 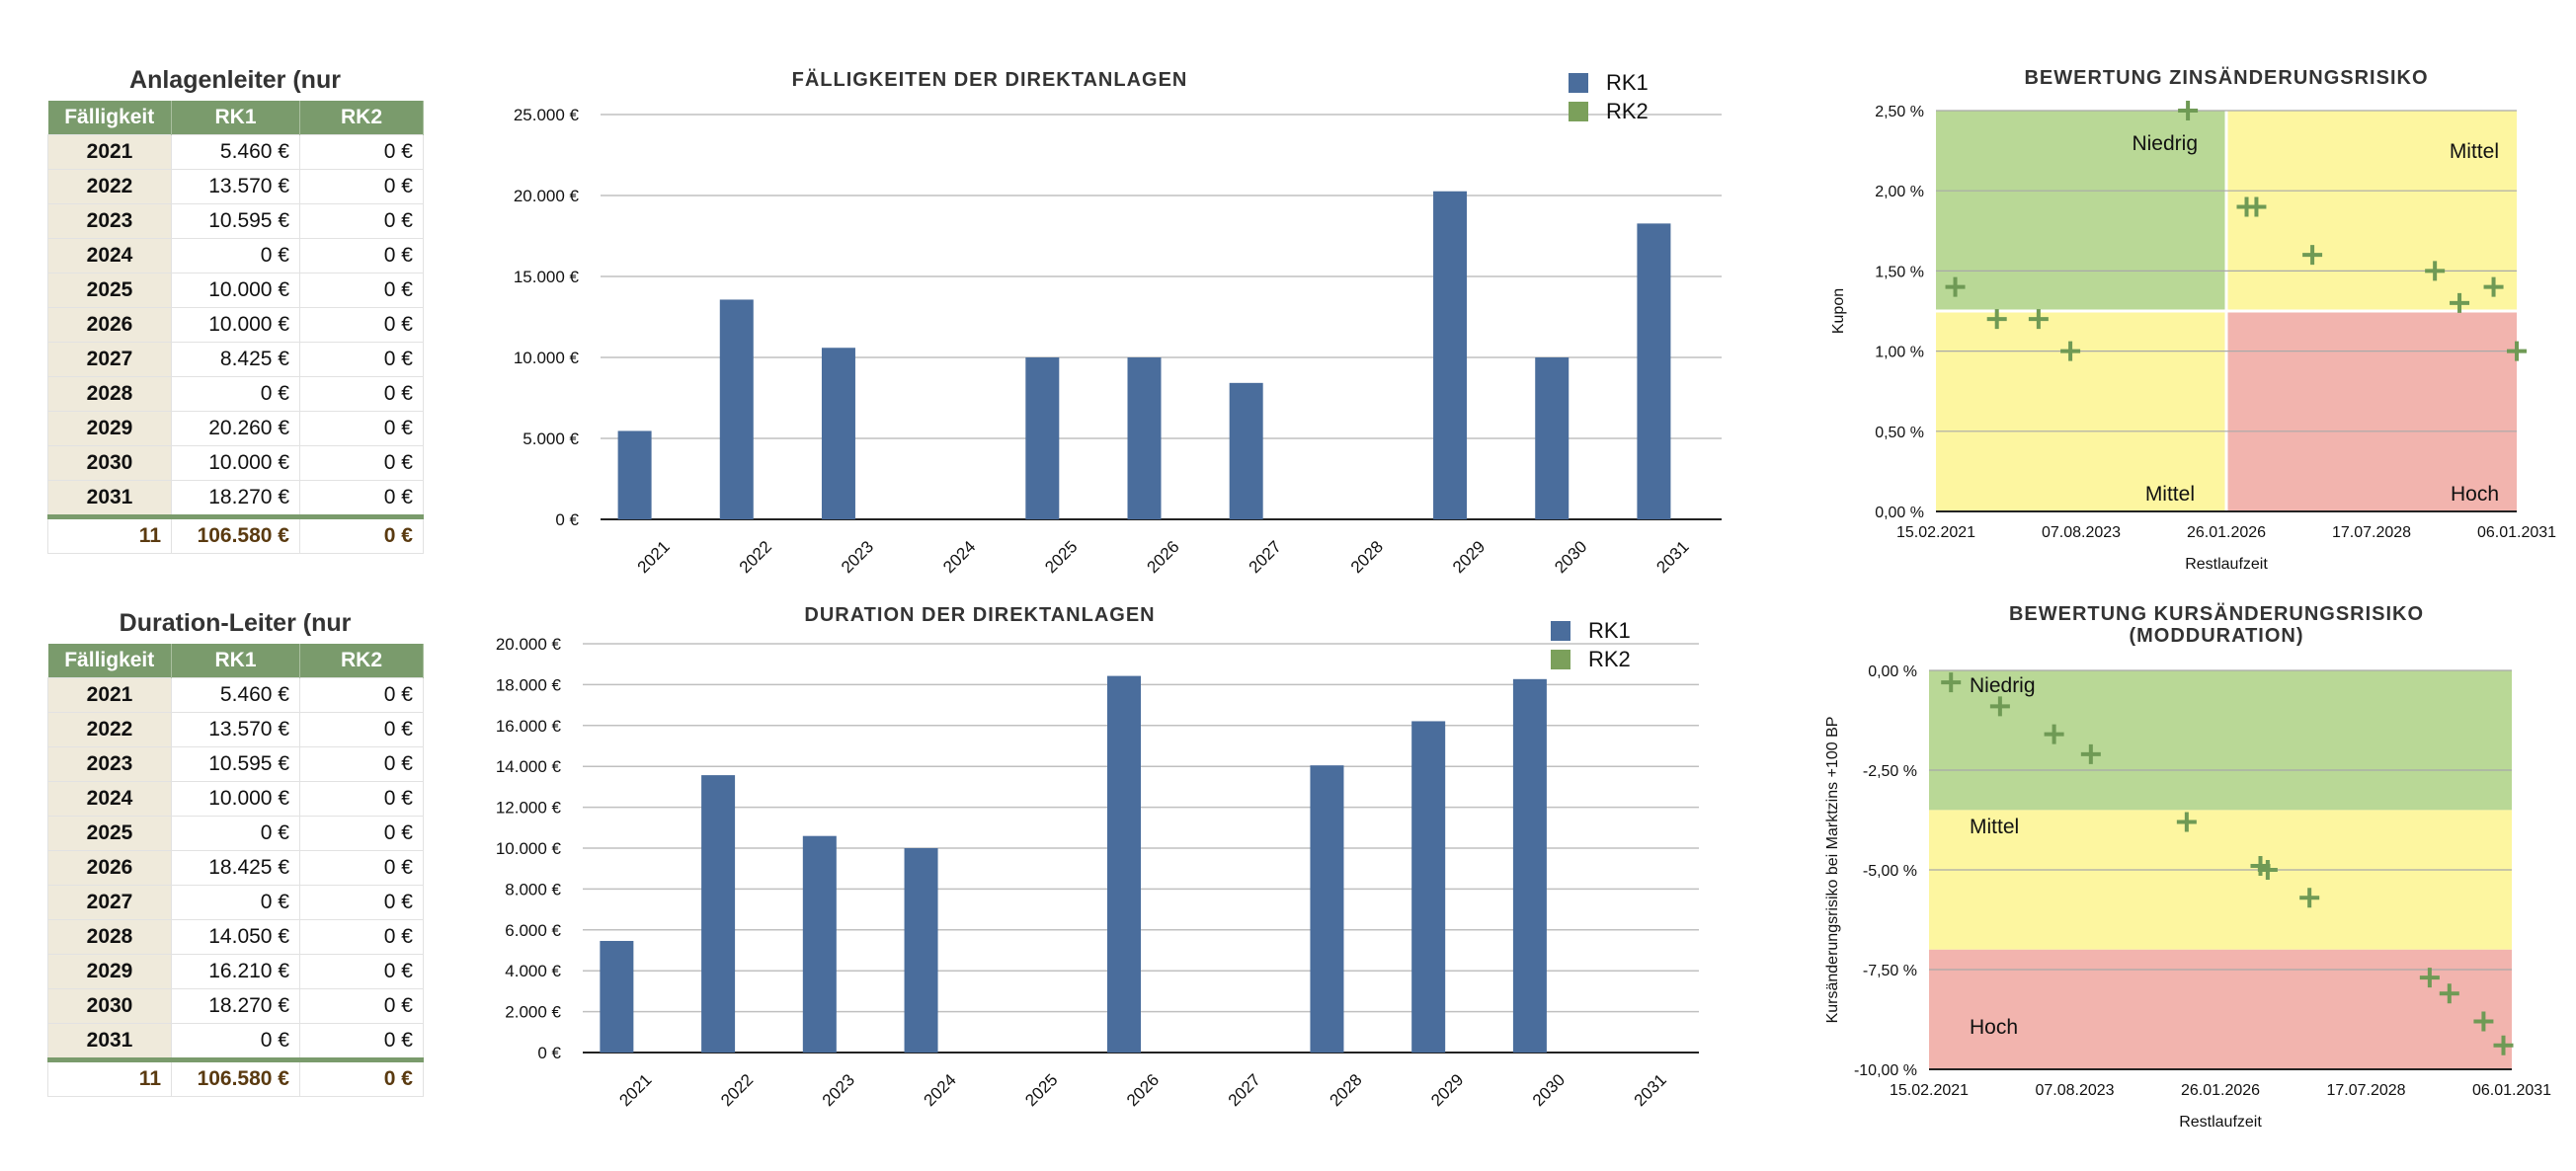 I want to click on zone-label: Hoch, so click(x=2475, y=494).